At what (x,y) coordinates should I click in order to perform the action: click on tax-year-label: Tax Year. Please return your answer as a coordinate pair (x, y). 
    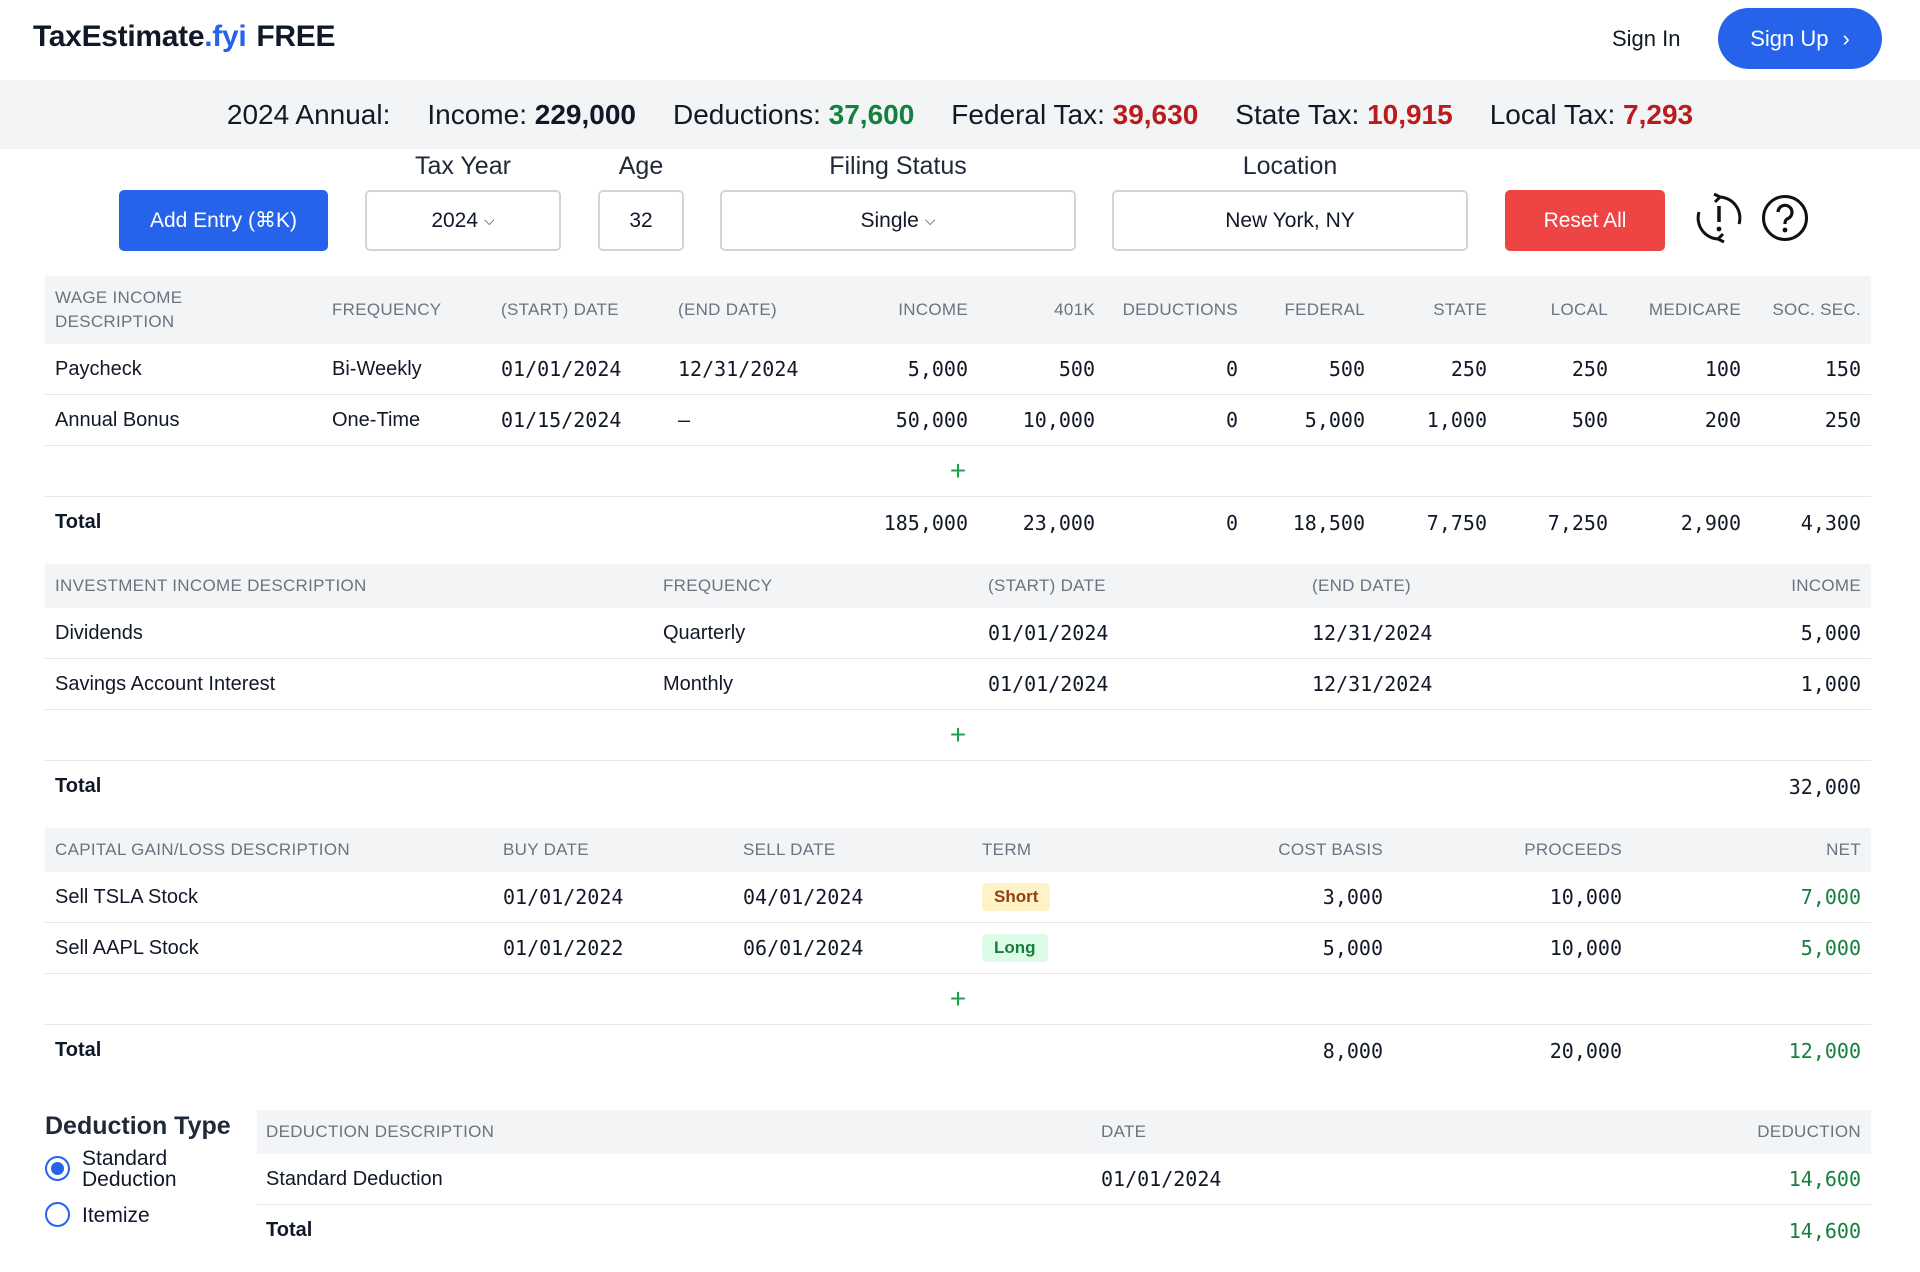
    Looking at the image, I should click on (463, 166).